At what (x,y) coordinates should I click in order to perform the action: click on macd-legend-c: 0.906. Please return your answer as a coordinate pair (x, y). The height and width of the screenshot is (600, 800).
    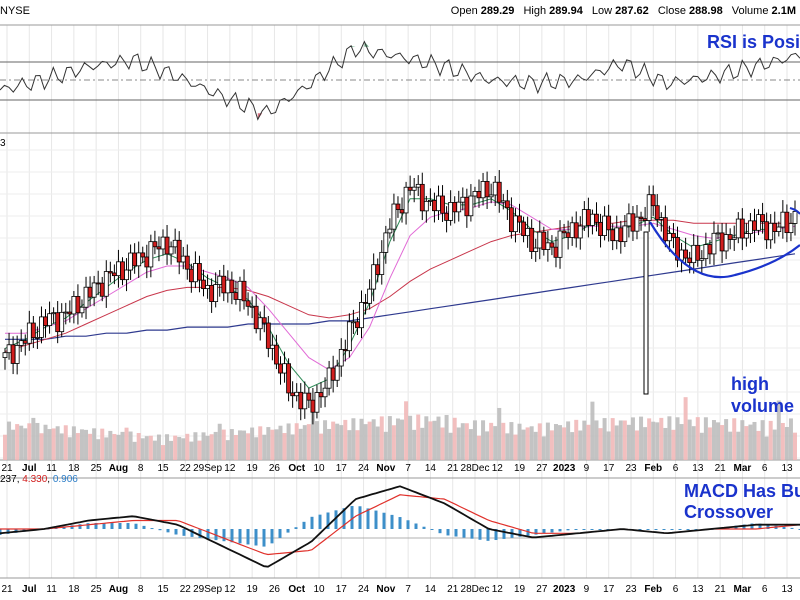
    Looking at the image, I should click on (65, 479).